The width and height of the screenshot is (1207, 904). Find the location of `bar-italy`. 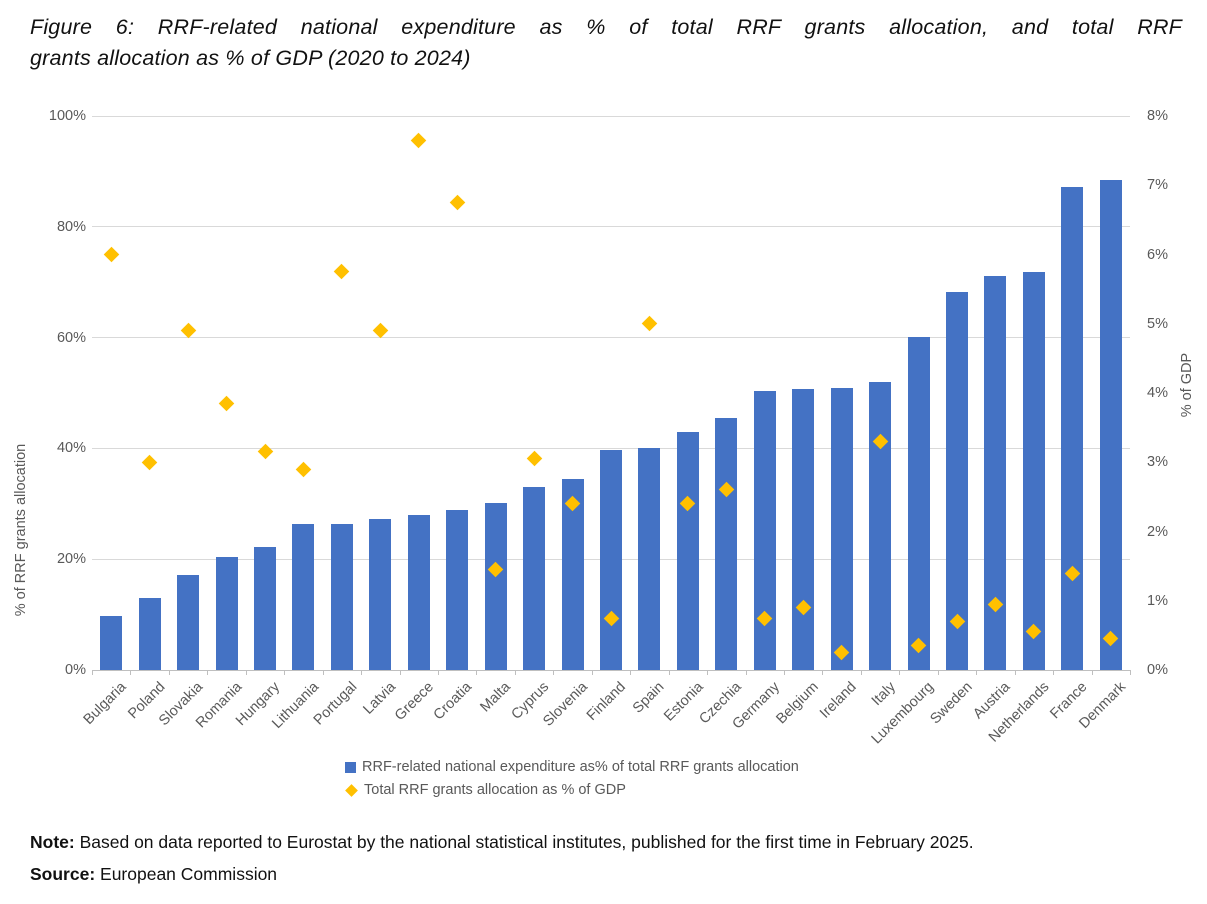

bar-italy is located at coordinates (880, 526).